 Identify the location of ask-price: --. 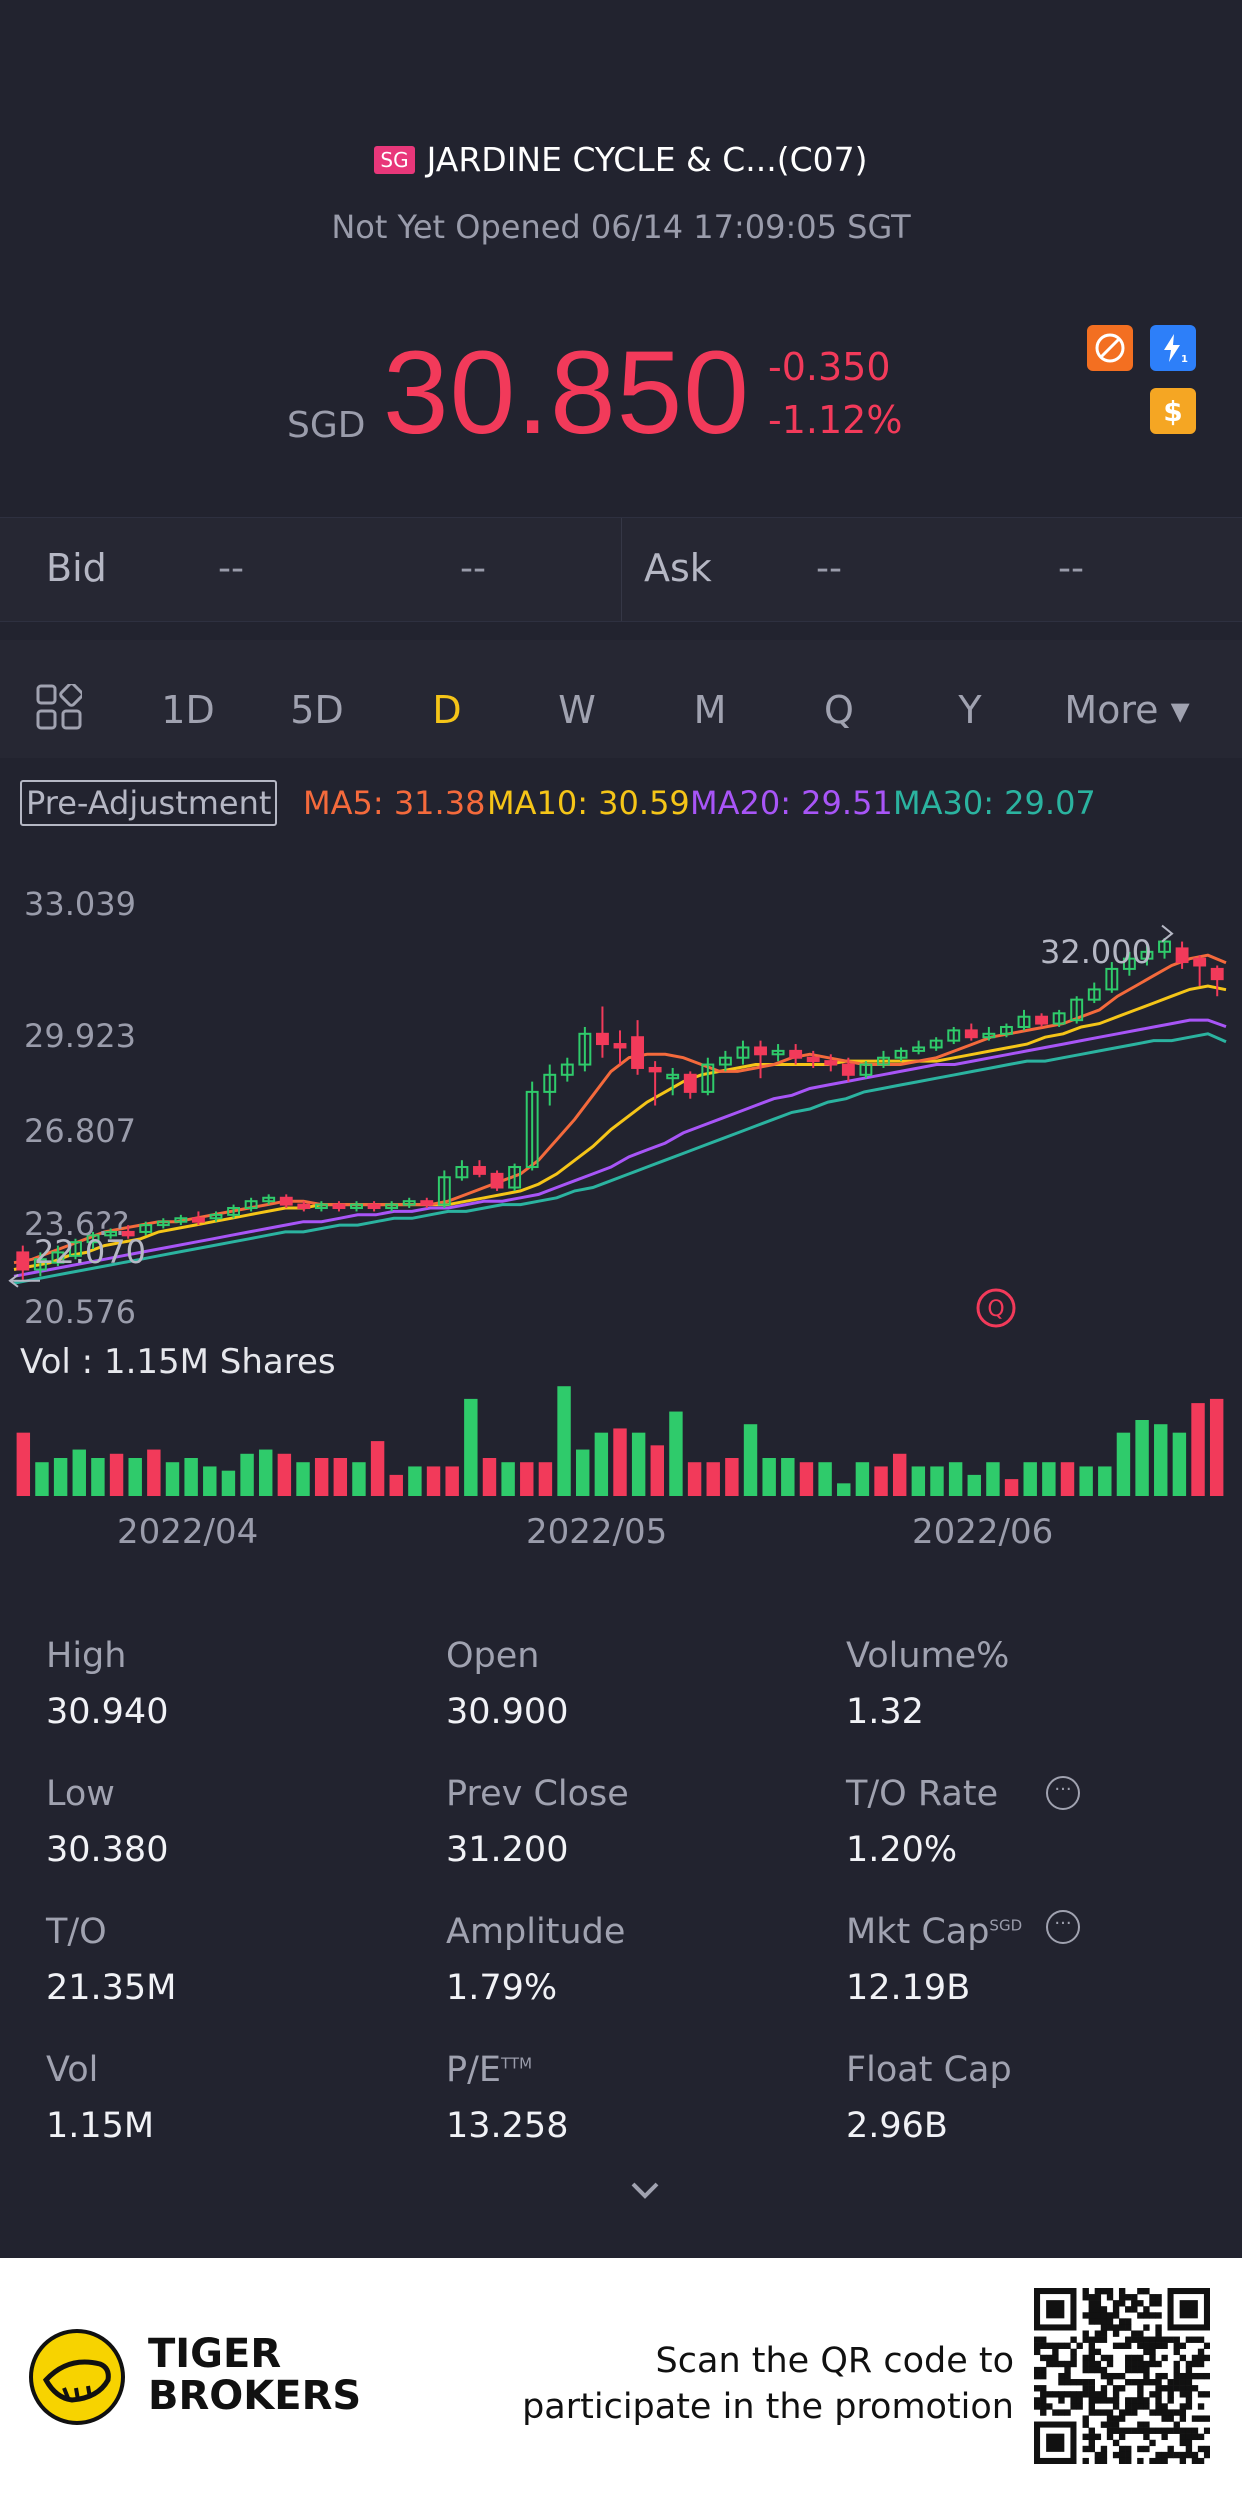
(829, 568).